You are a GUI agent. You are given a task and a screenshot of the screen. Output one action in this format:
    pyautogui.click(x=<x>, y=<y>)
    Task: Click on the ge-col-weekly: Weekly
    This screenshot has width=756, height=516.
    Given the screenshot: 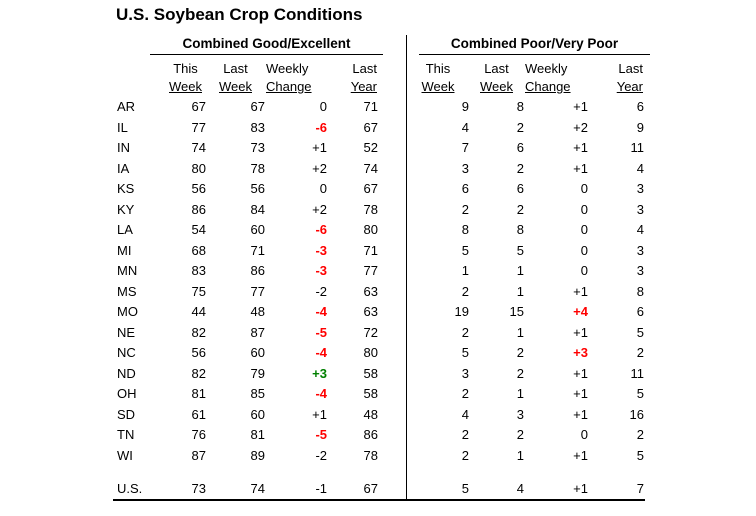 What is the action you would take?
    pyautogui.click(x=287, y=68)
    